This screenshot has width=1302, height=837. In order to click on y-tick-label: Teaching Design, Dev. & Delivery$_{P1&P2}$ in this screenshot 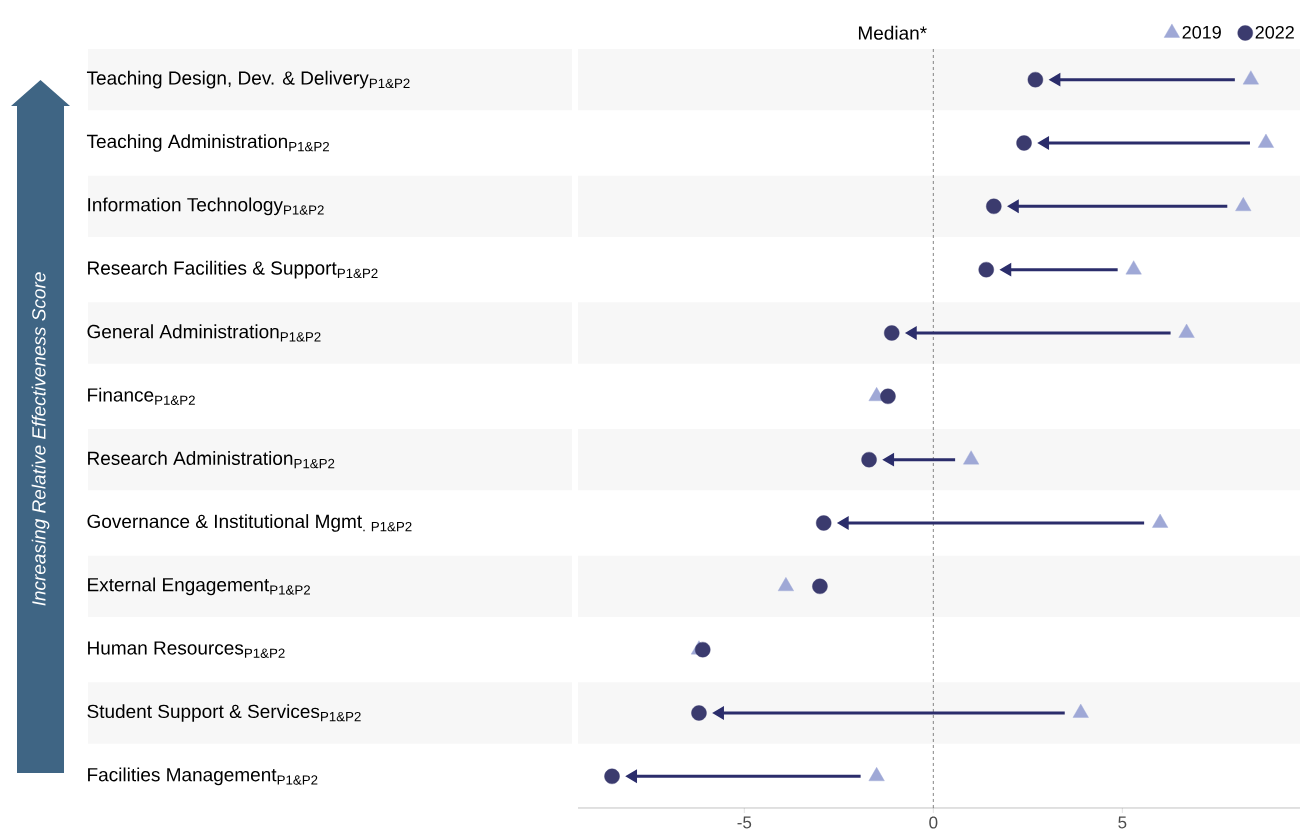, I will do `click(248, 79)`.